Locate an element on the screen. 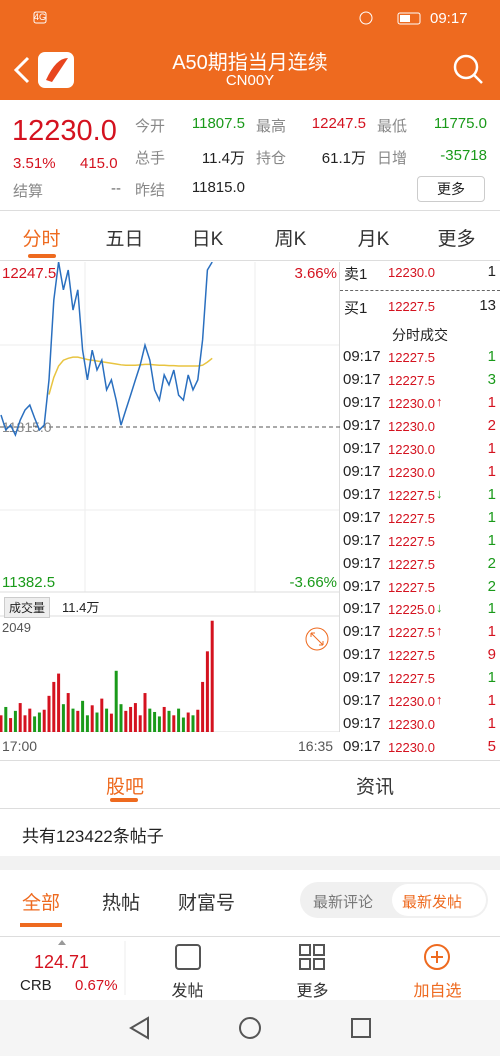 This screenshot has height=1056, width=500. trade-price: 12225.0 is located at coordinates (411, 610).